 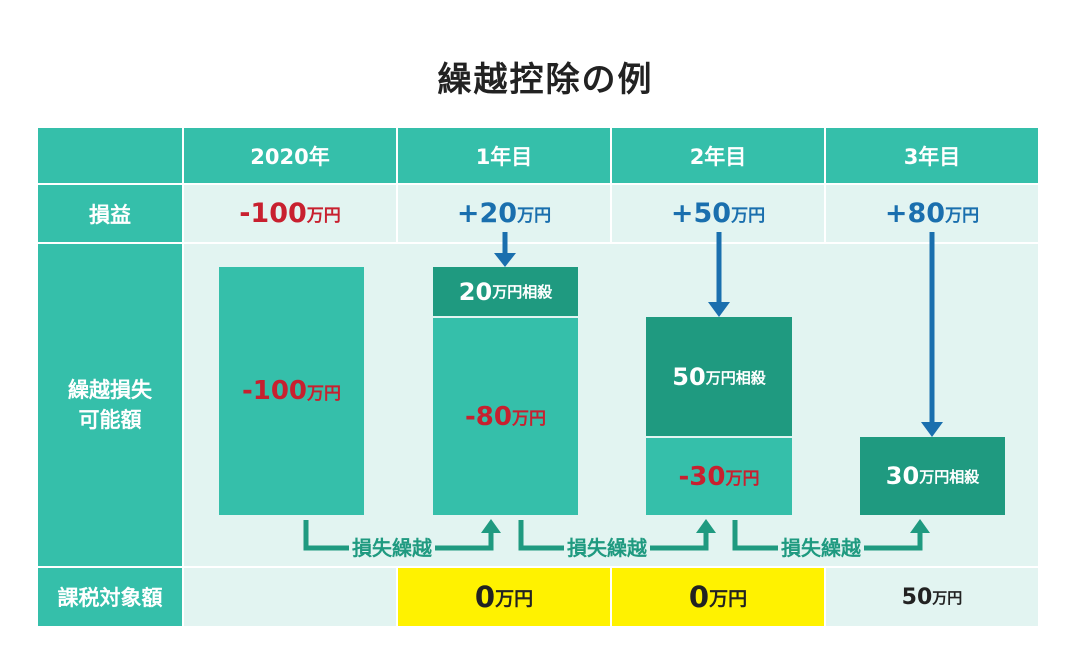 What do you see at coordinates (735, 377) in the screenshot?
I see `offset-box-year2-unit: 万円相殺` at bounding box center [735, 377].